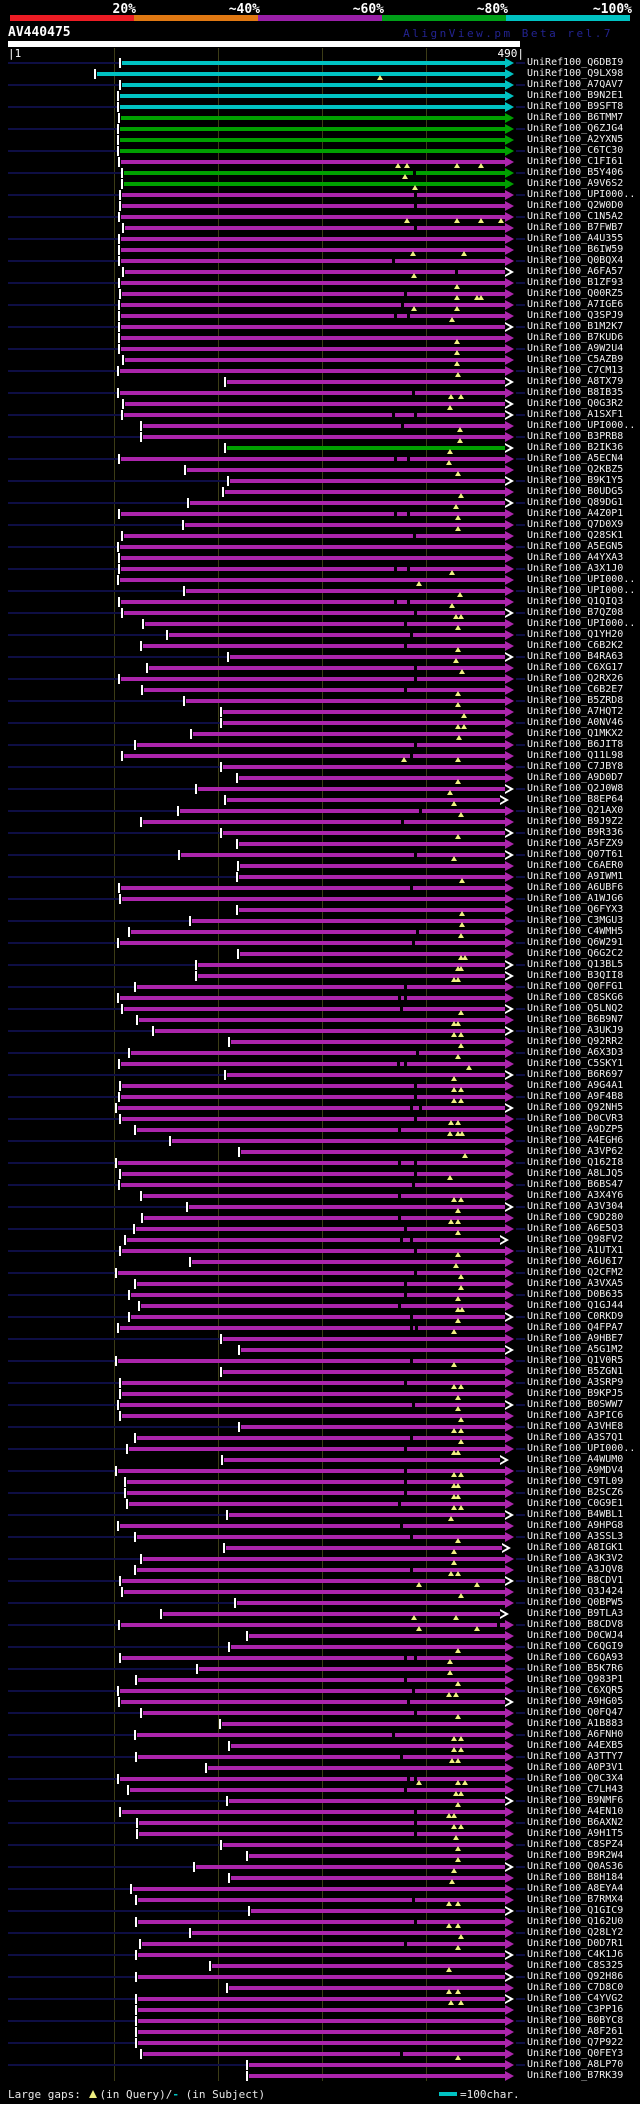 This screenshot has width=640, height=2104. Describe the element at coordinates (575, 1316) in the screenshot. I see `subject-label: UniRef100_C0RKD9` at that location.